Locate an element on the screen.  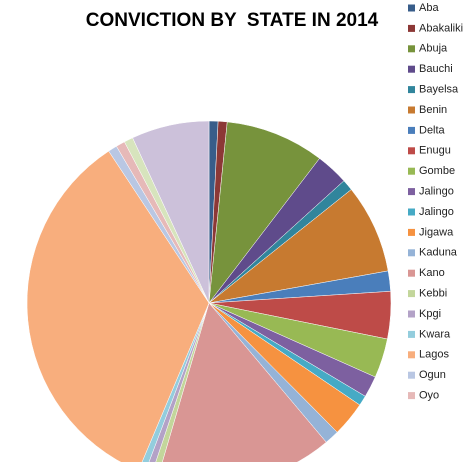
legend-label: Jigawa is located at coordinates (436, 232).